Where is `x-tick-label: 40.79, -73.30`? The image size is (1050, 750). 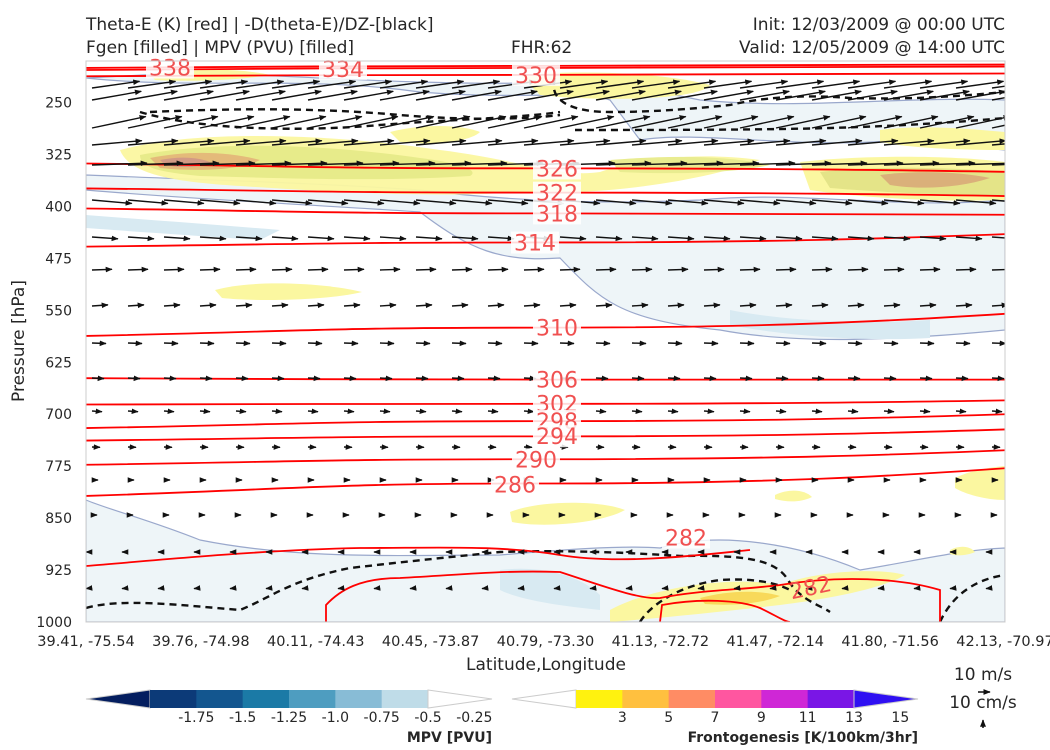
x-tick-label: 40.79, -73.30 is located at coordinates (545, 642).